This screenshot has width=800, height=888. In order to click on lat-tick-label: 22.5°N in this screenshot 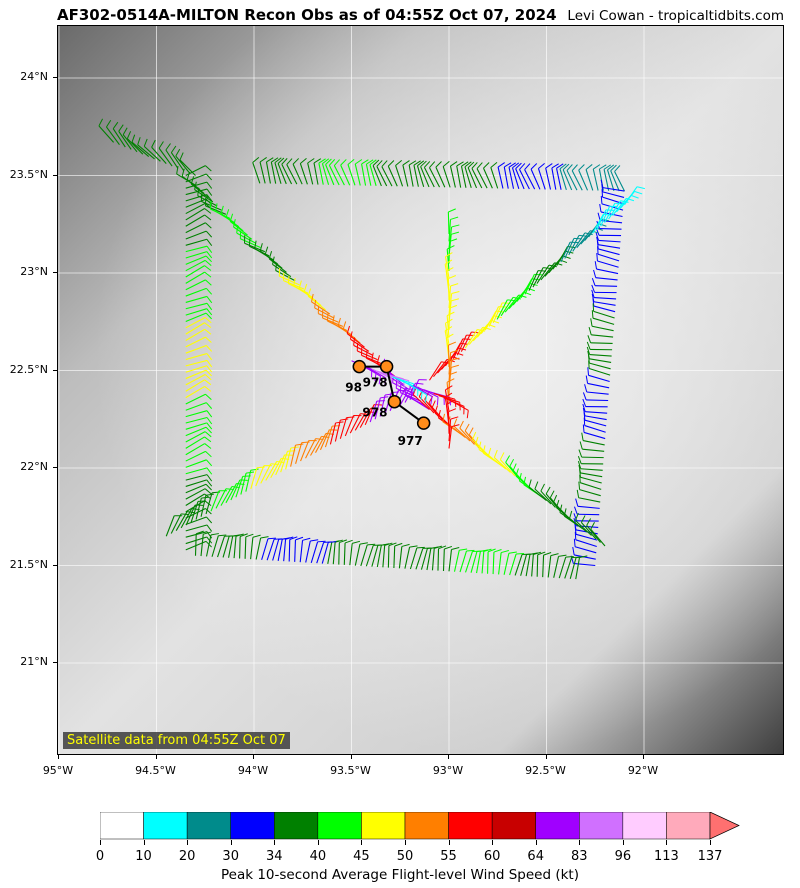, I will do `click(28, 369)`.